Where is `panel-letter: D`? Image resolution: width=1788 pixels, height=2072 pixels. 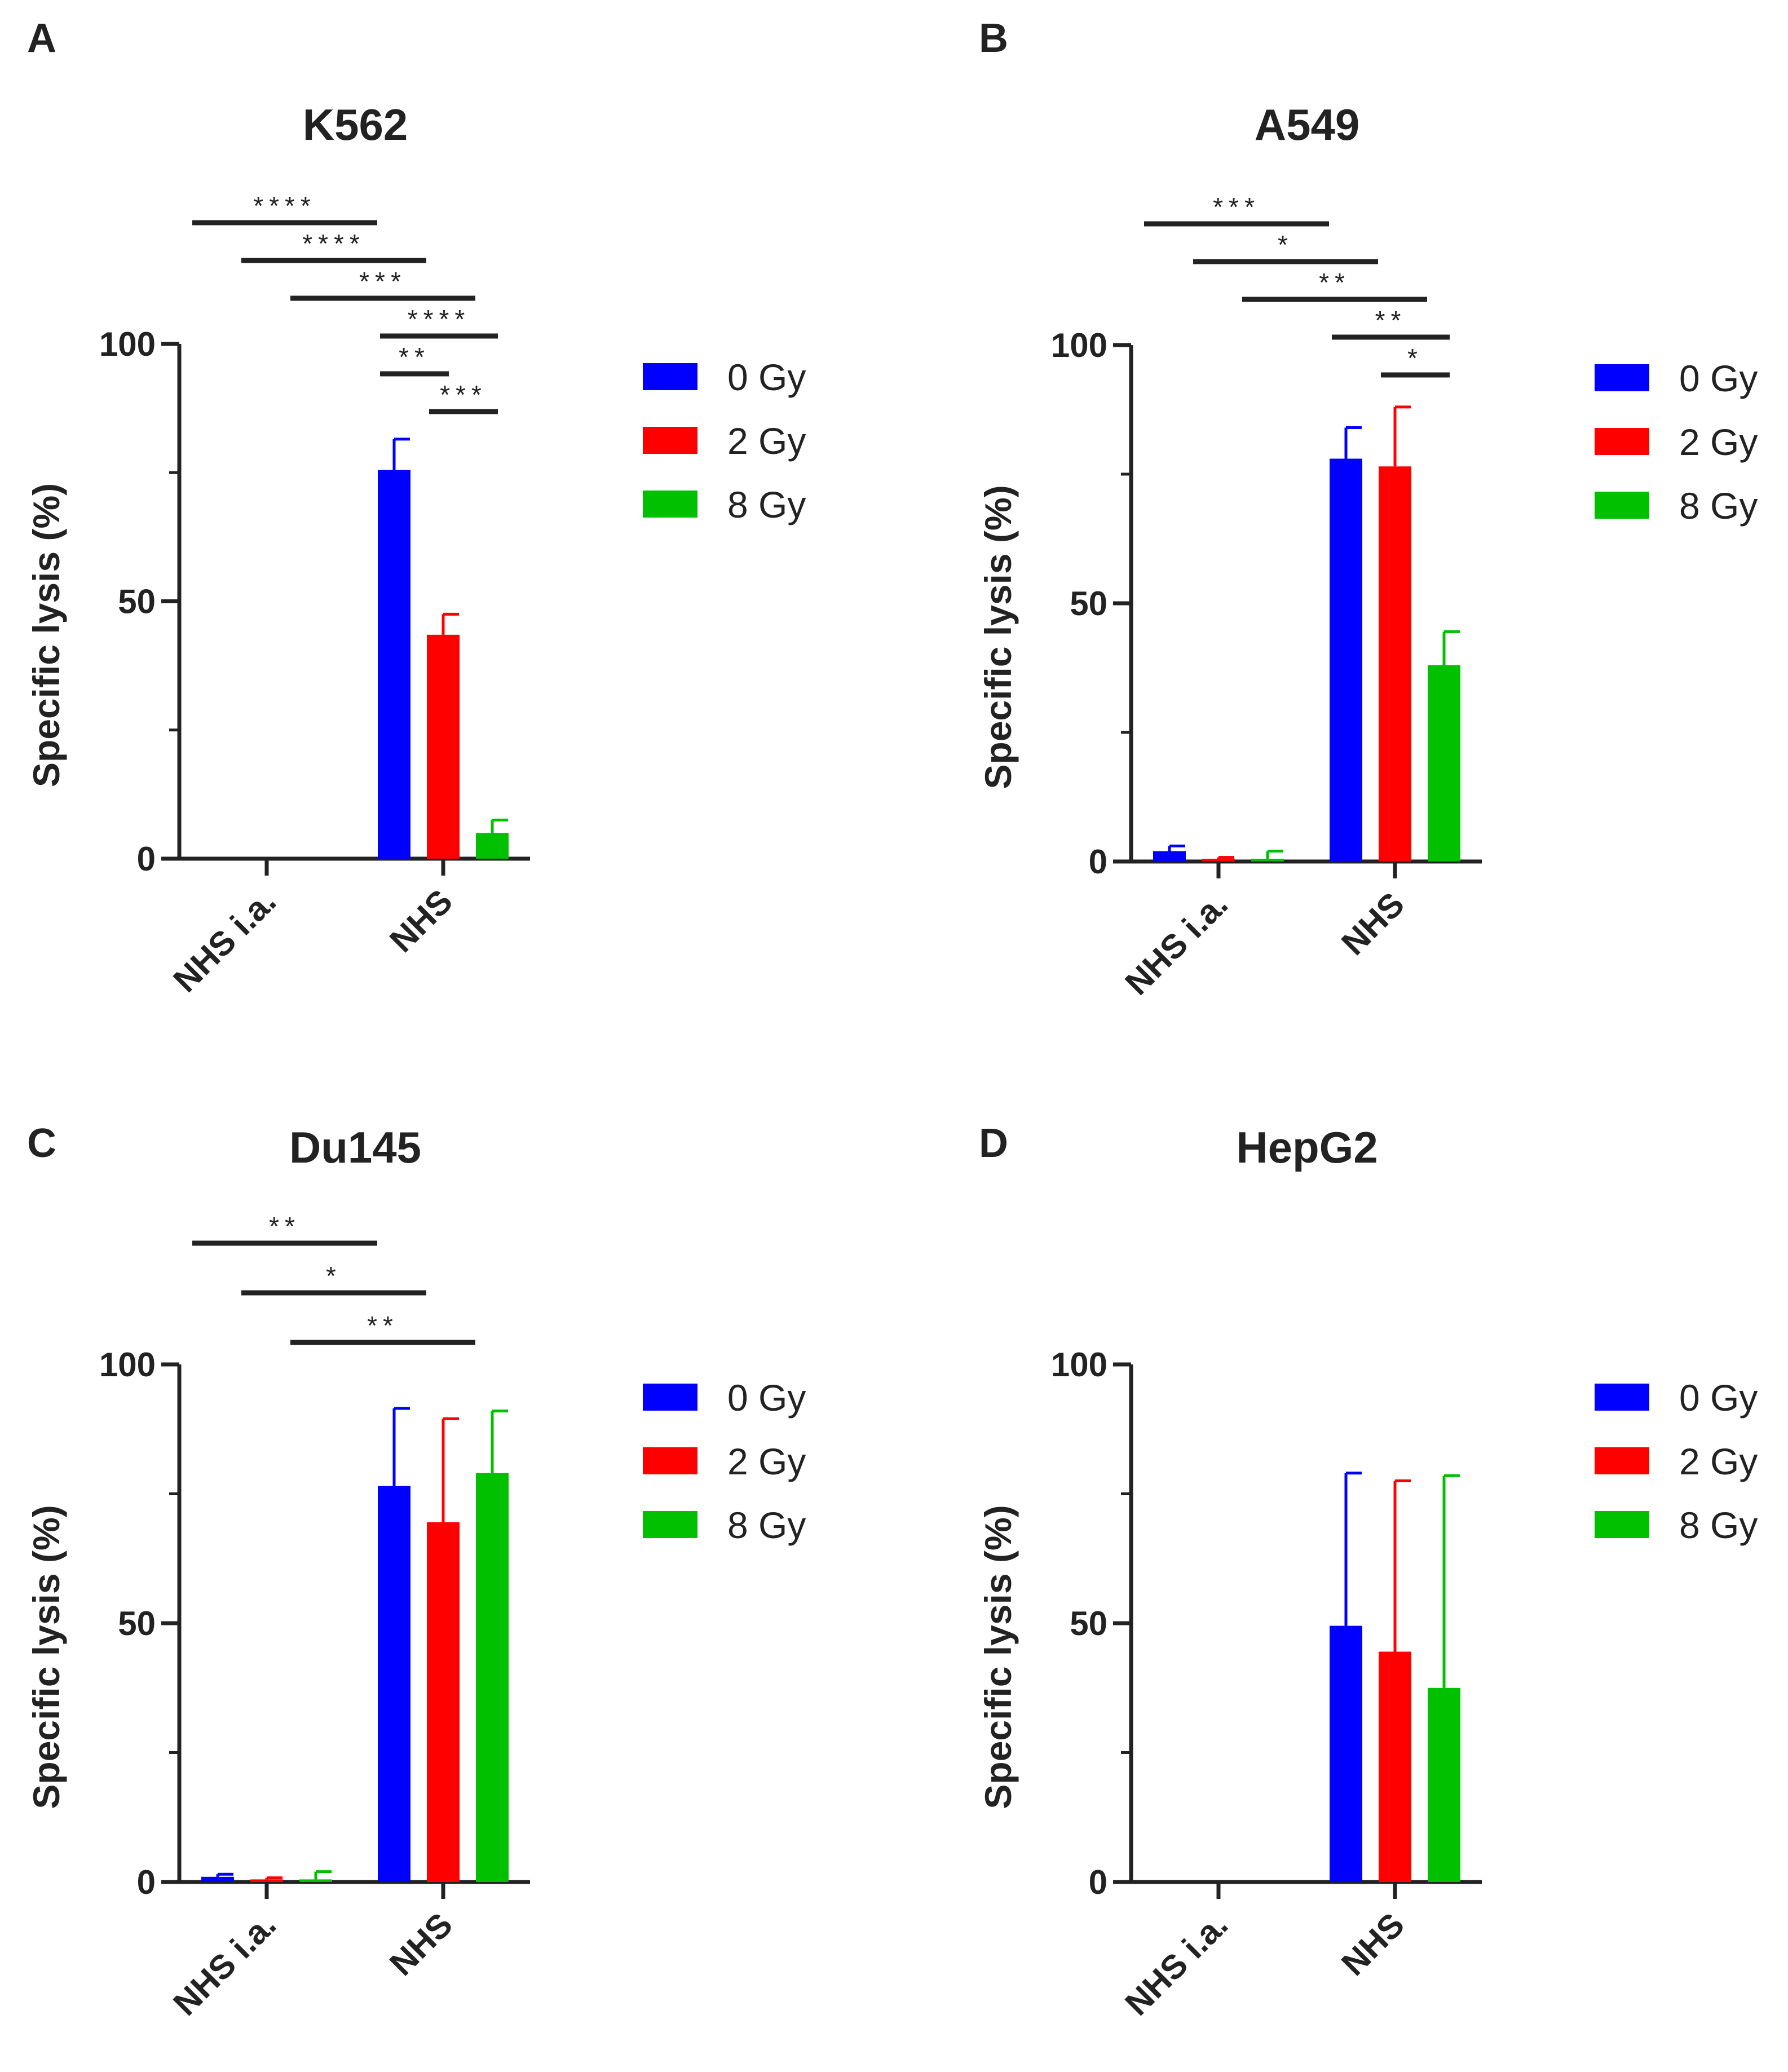
panel-letter: D is located at coordinates (993, 1143).